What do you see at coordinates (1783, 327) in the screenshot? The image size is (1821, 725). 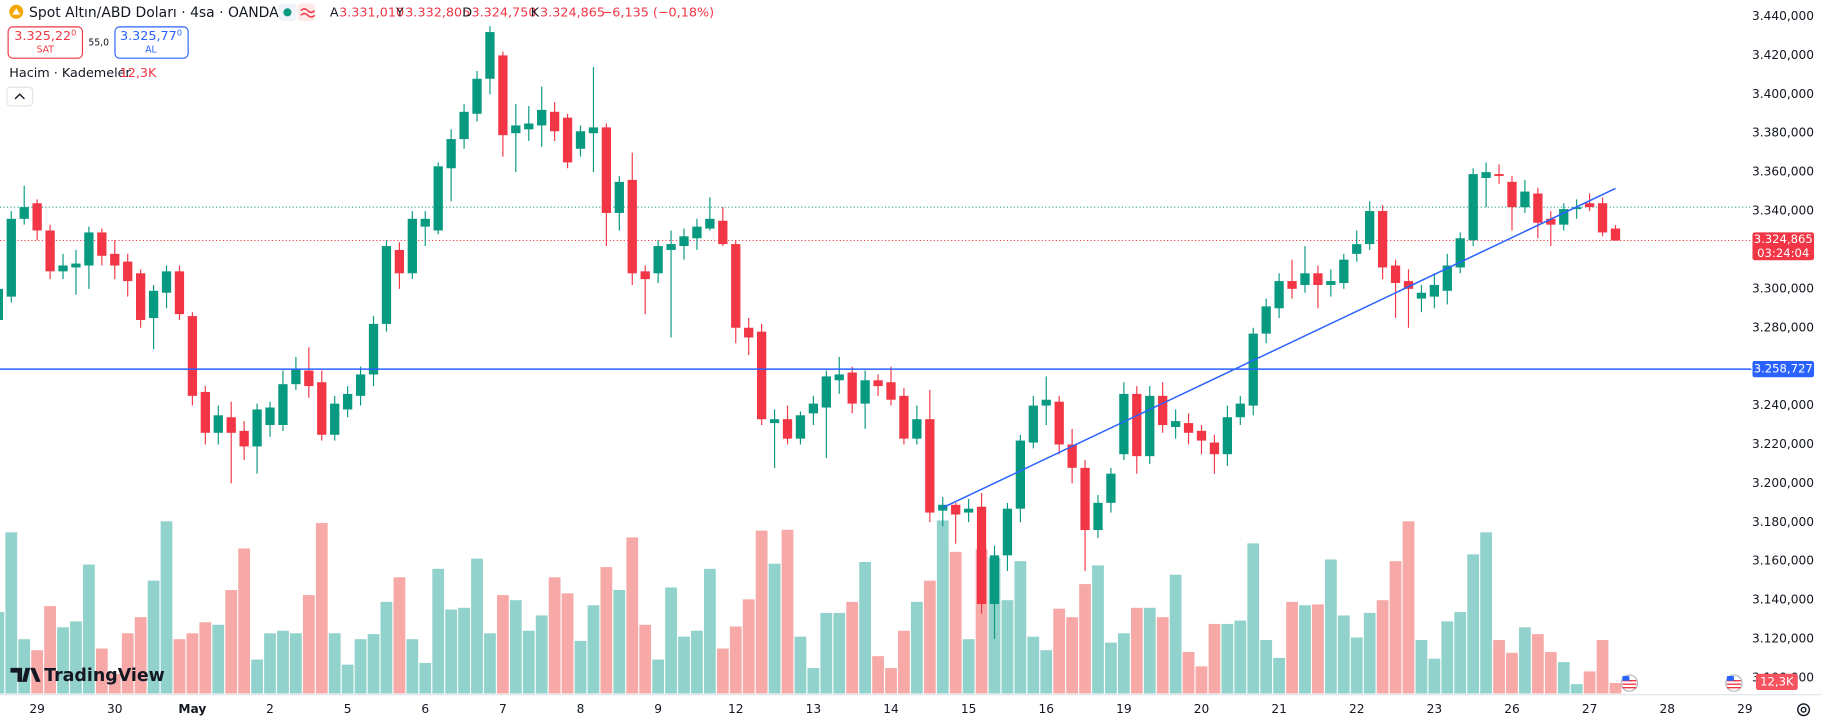 I see `y-tick-label: 3.280,000` at bounding box center [1783, 327].